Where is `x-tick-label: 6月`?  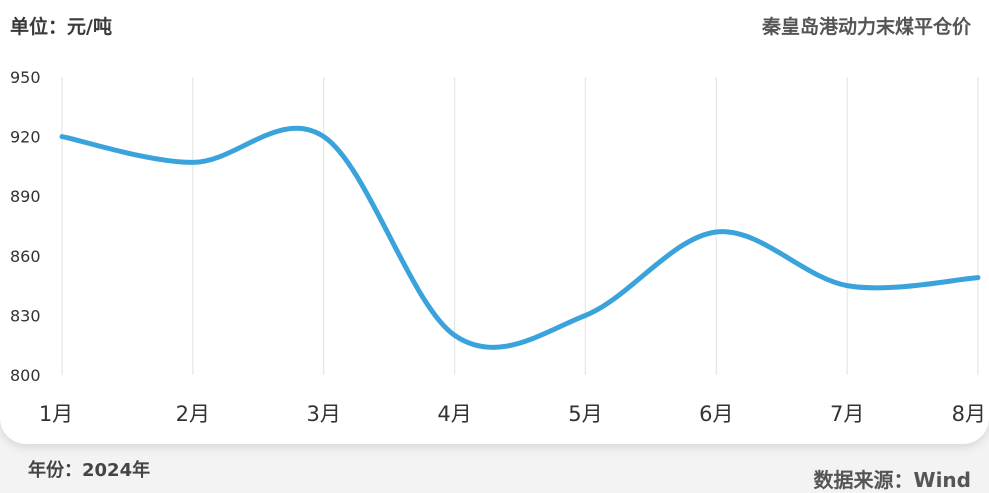 x-tick-label: 6月 is located at coordinates (716, 414).